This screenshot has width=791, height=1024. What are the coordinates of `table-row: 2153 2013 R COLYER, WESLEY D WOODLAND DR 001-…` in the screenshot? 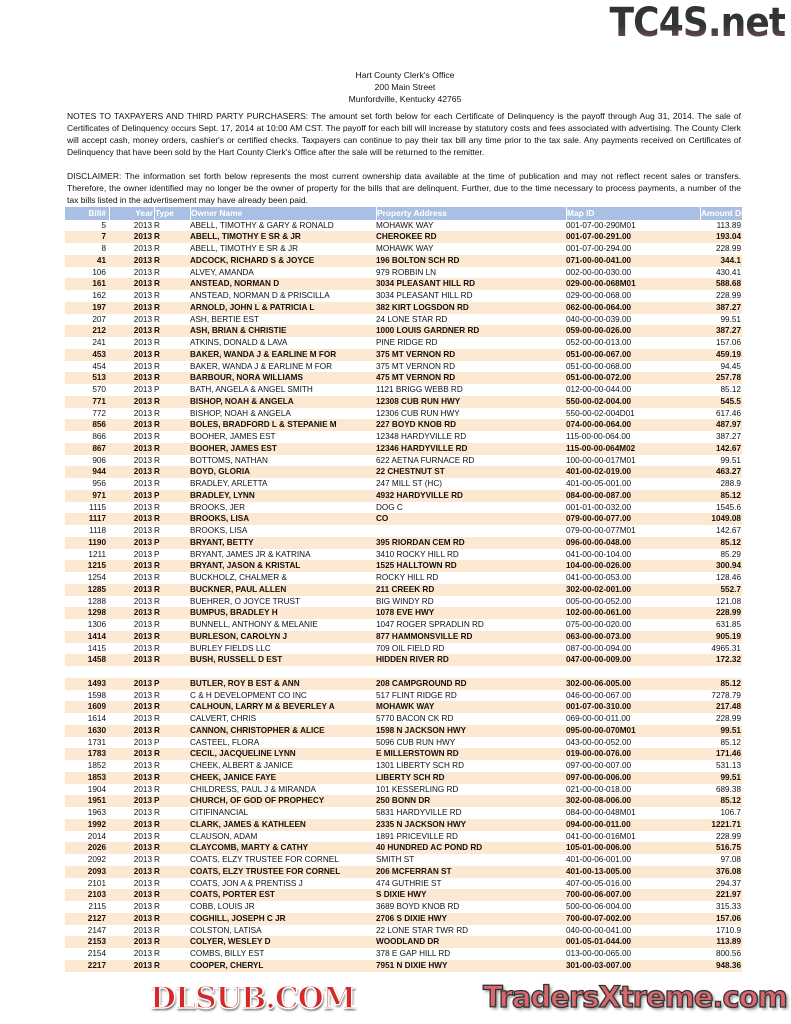 It's located at (403, 942).